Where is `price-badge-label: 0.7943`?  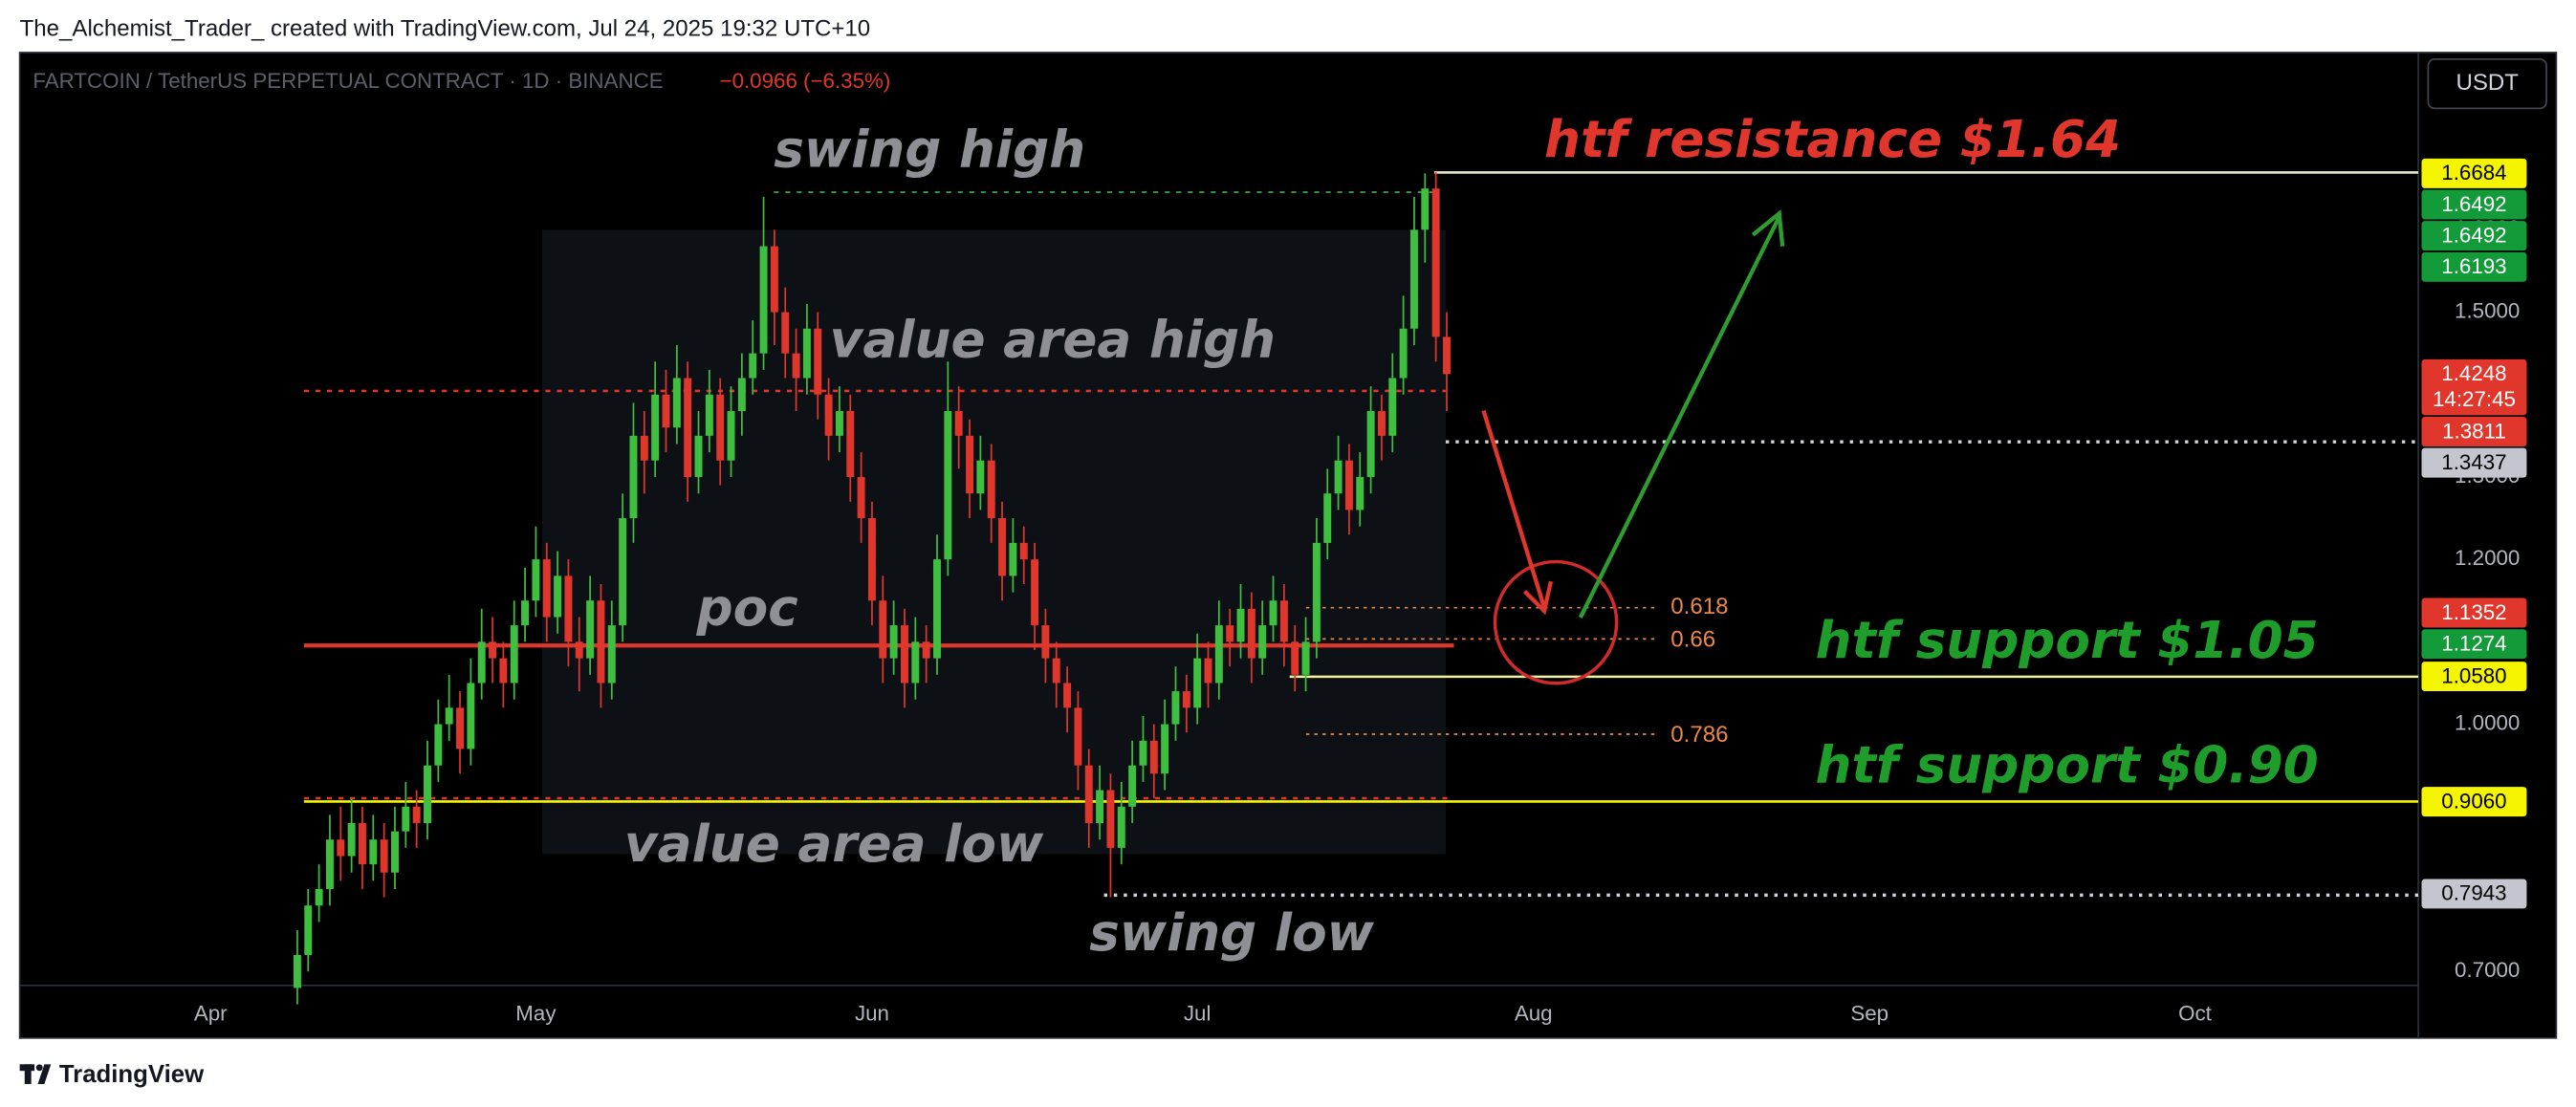
price-badge-label: 0.7943 is located at coordinates (2473, 893).